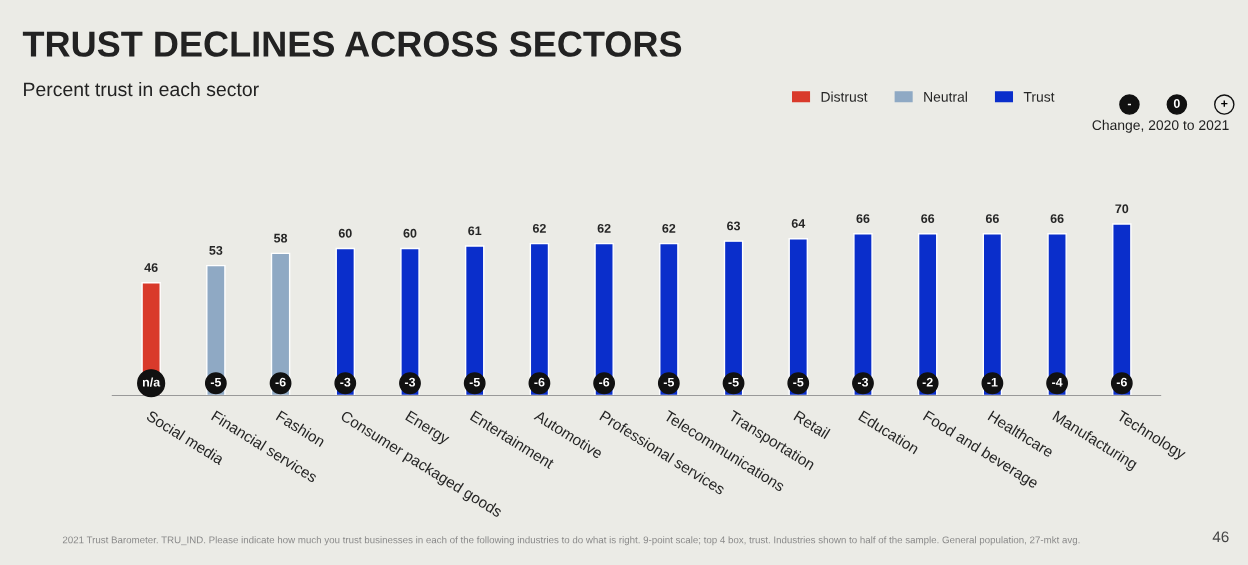 The width and height of the screenshot is (1248, 565). Describe the element at coordinates (1039, 97) in the screenshot. I see `legend-label: Trust` at that location.